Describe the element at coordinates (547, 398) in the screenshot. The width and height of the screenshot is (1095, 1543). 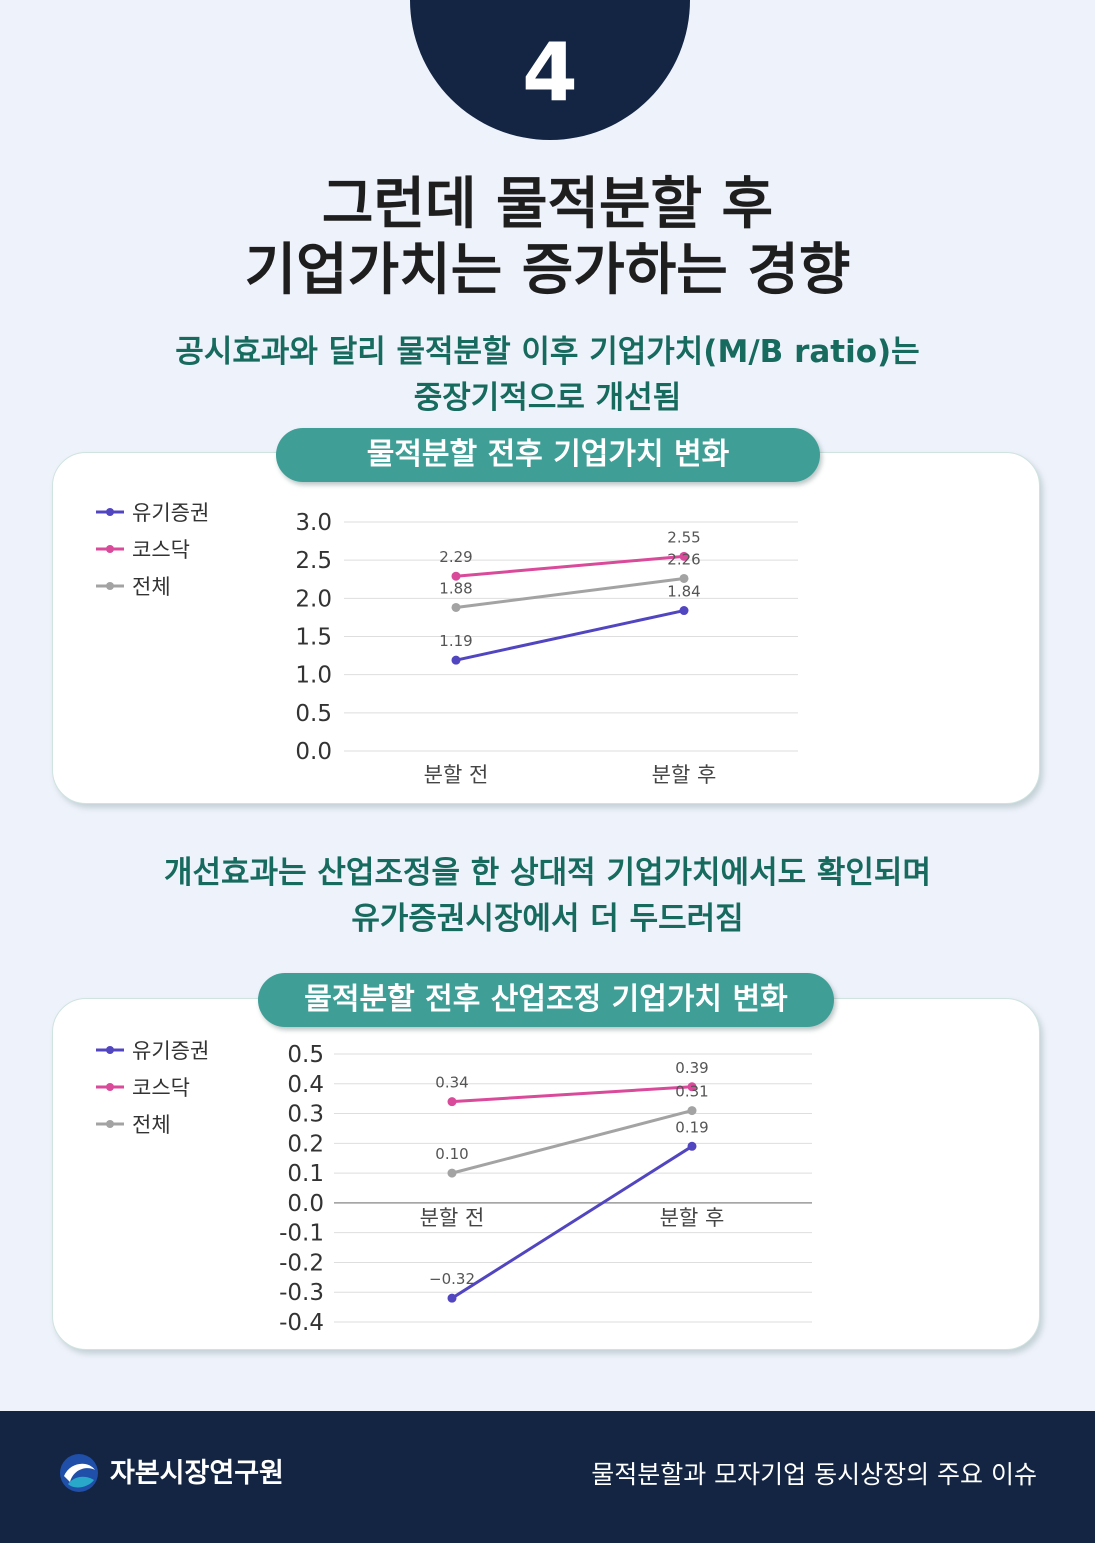
I see `subtitle-1-line2: 중장기적으로 개선됨` at that location.